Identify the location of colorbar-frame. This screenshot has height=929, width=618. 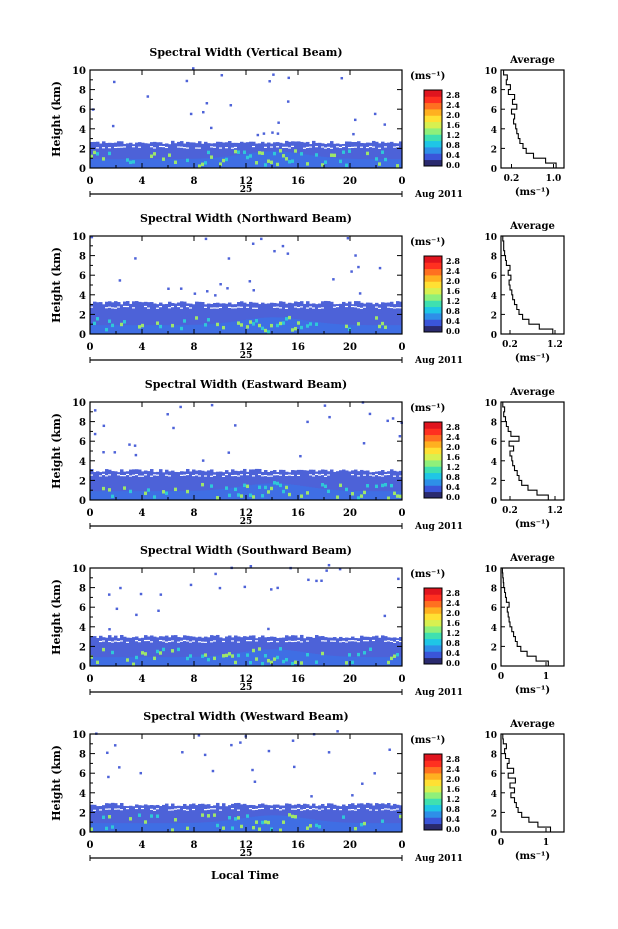
(433, 626).